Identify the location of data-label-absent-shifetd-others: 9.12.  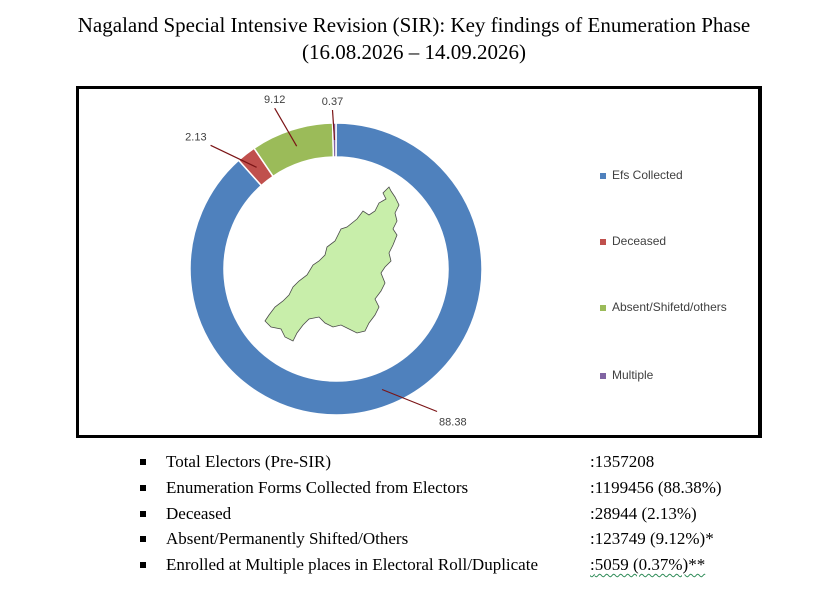
(274, 100).